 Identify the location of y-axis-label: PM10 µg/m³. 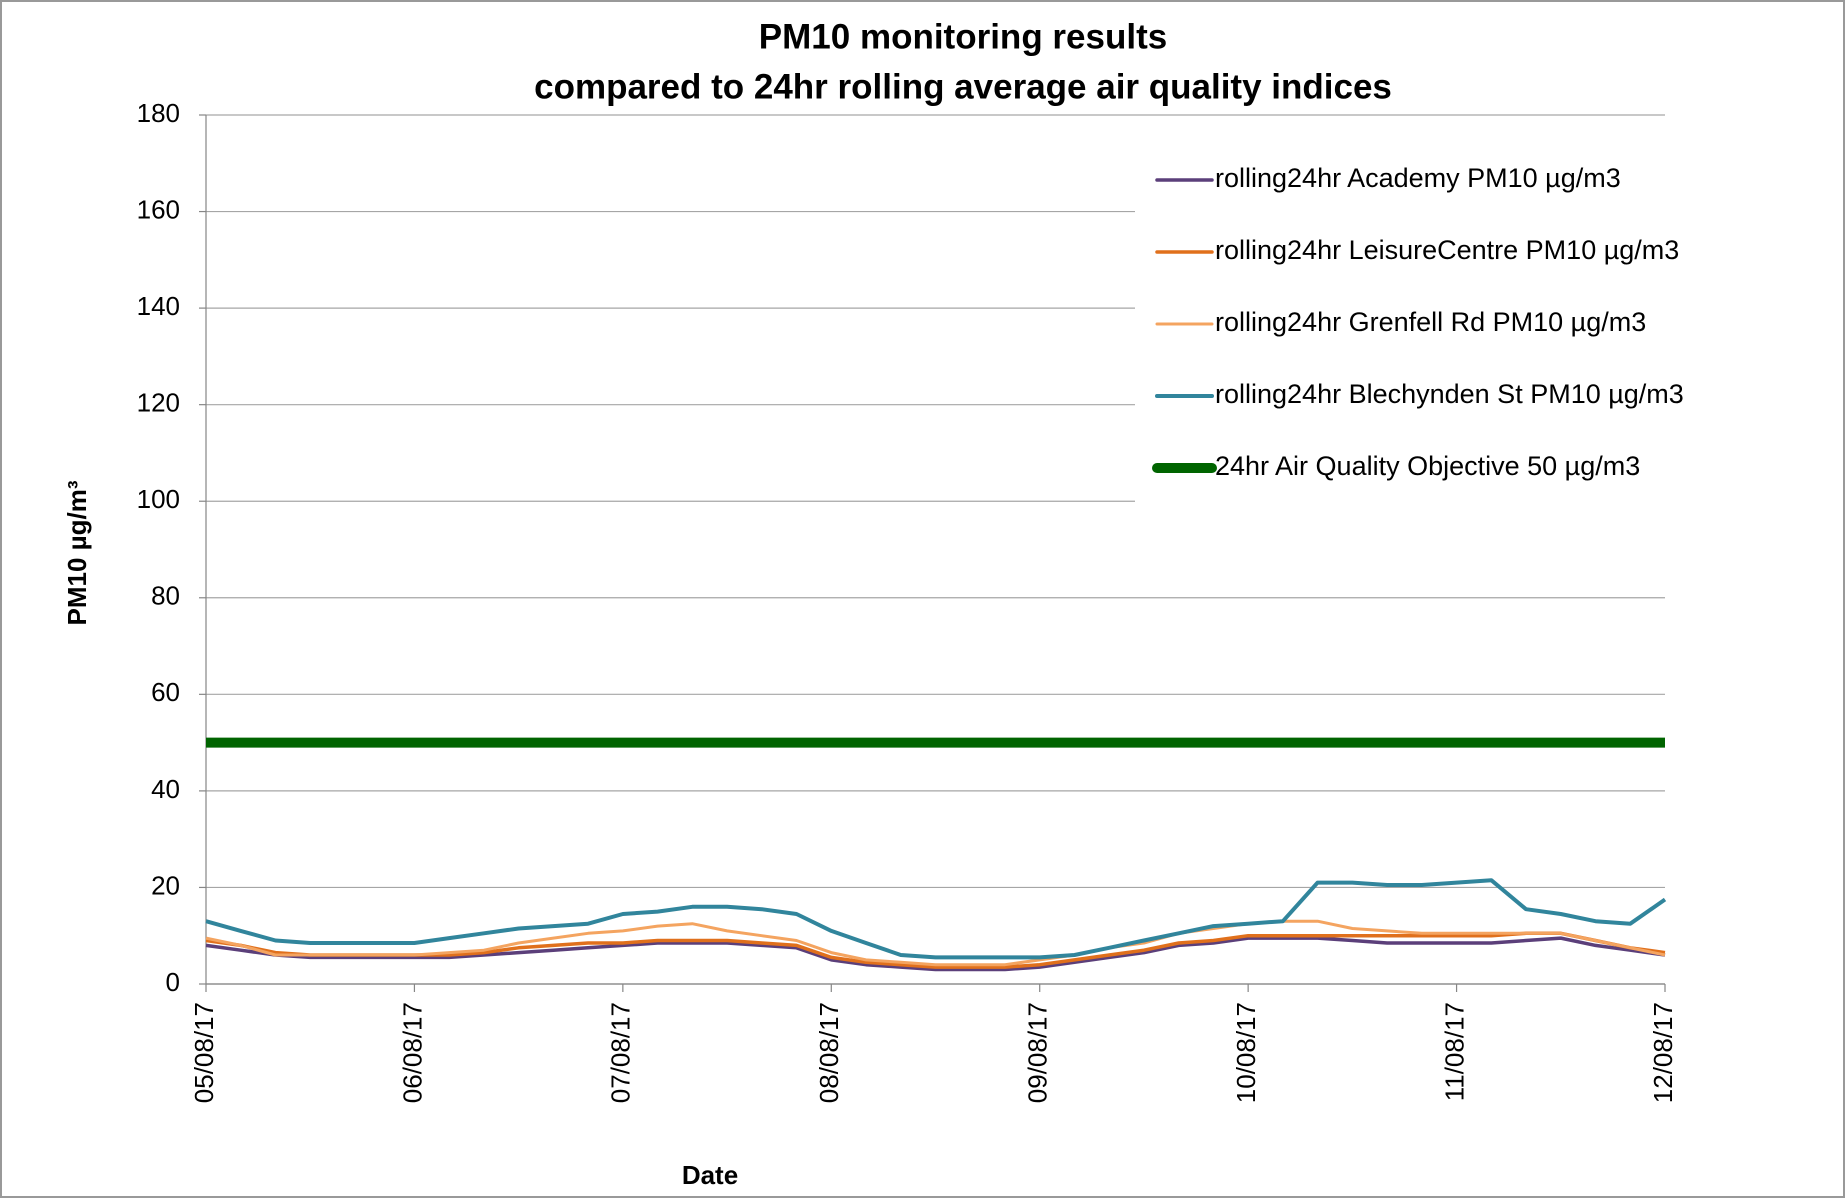
(77, 552).